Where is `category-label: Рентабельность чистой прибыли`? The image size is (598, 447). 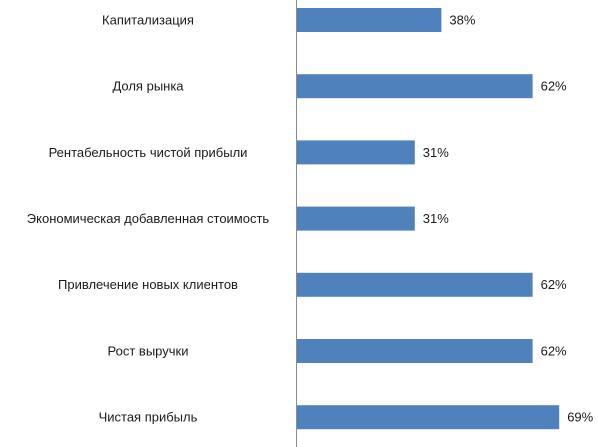
category-label: Рентабельность чистой прибыли is located at coordinates (148, 152).